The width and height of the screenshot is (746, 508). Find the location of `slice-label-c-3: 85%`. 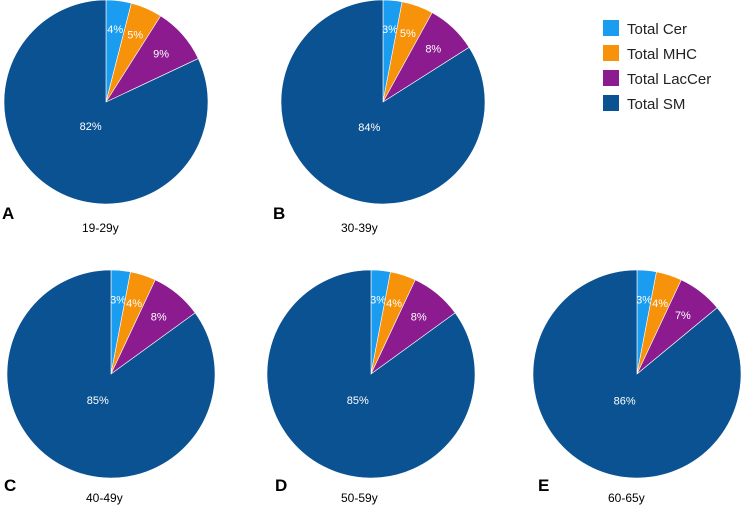

slice-label-c-3: 85% is located at coordinates (98, 401).